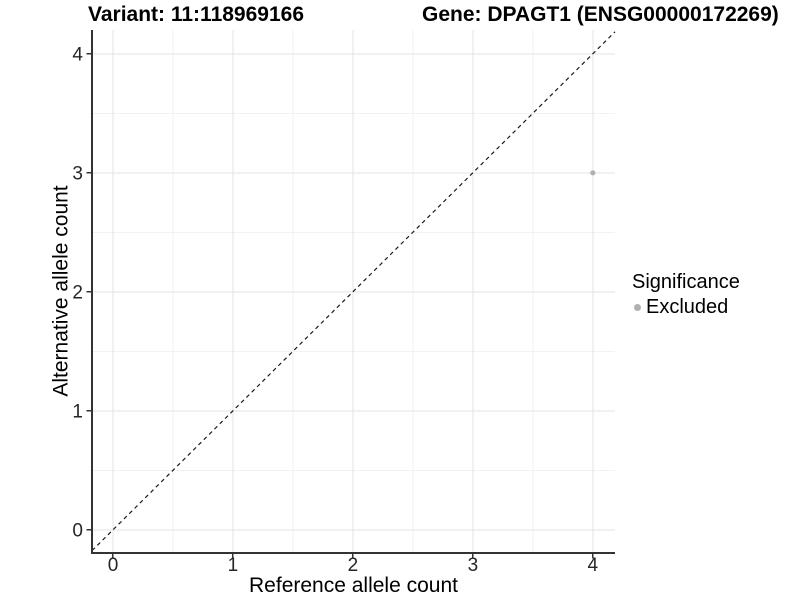 This screenshot has height=600, width=800. What do you see at coordinates (77, 54) in the screenshot?
I see `y-tick-label: 4` at bounding box center [77, 54].